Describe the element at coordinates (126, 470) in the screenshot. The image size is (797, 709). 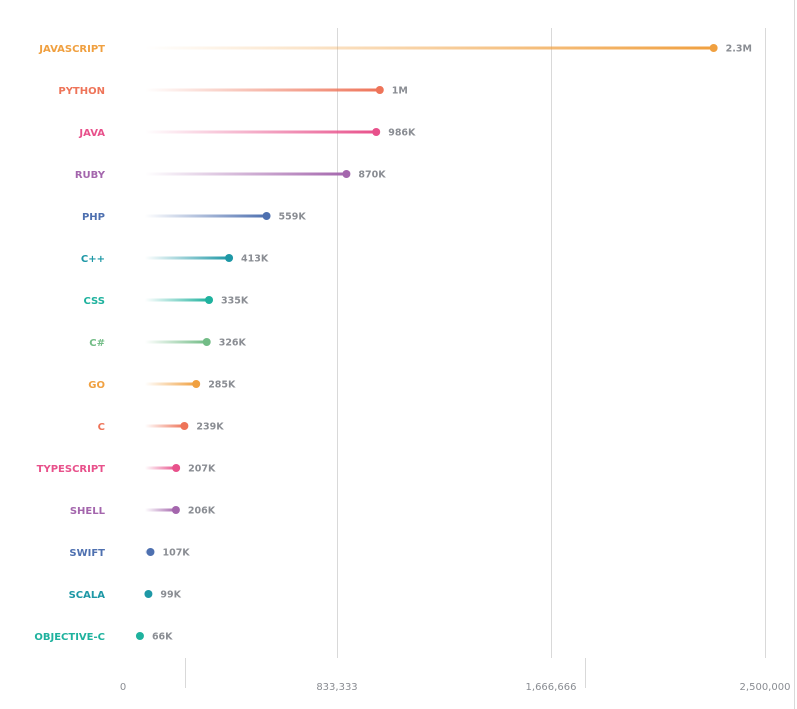
I see `bar-row-typescript: TYPESCRIPT 207K` at that location.